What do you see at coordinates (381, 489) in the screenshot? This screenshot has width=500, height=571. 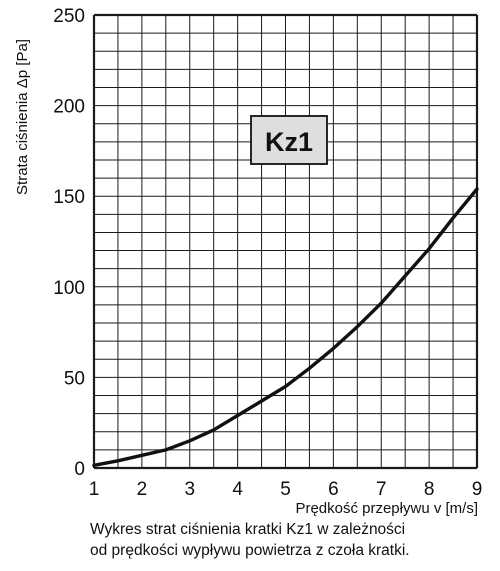 I see `x-tick-label-7: 7` at bounding box center [381, 489].